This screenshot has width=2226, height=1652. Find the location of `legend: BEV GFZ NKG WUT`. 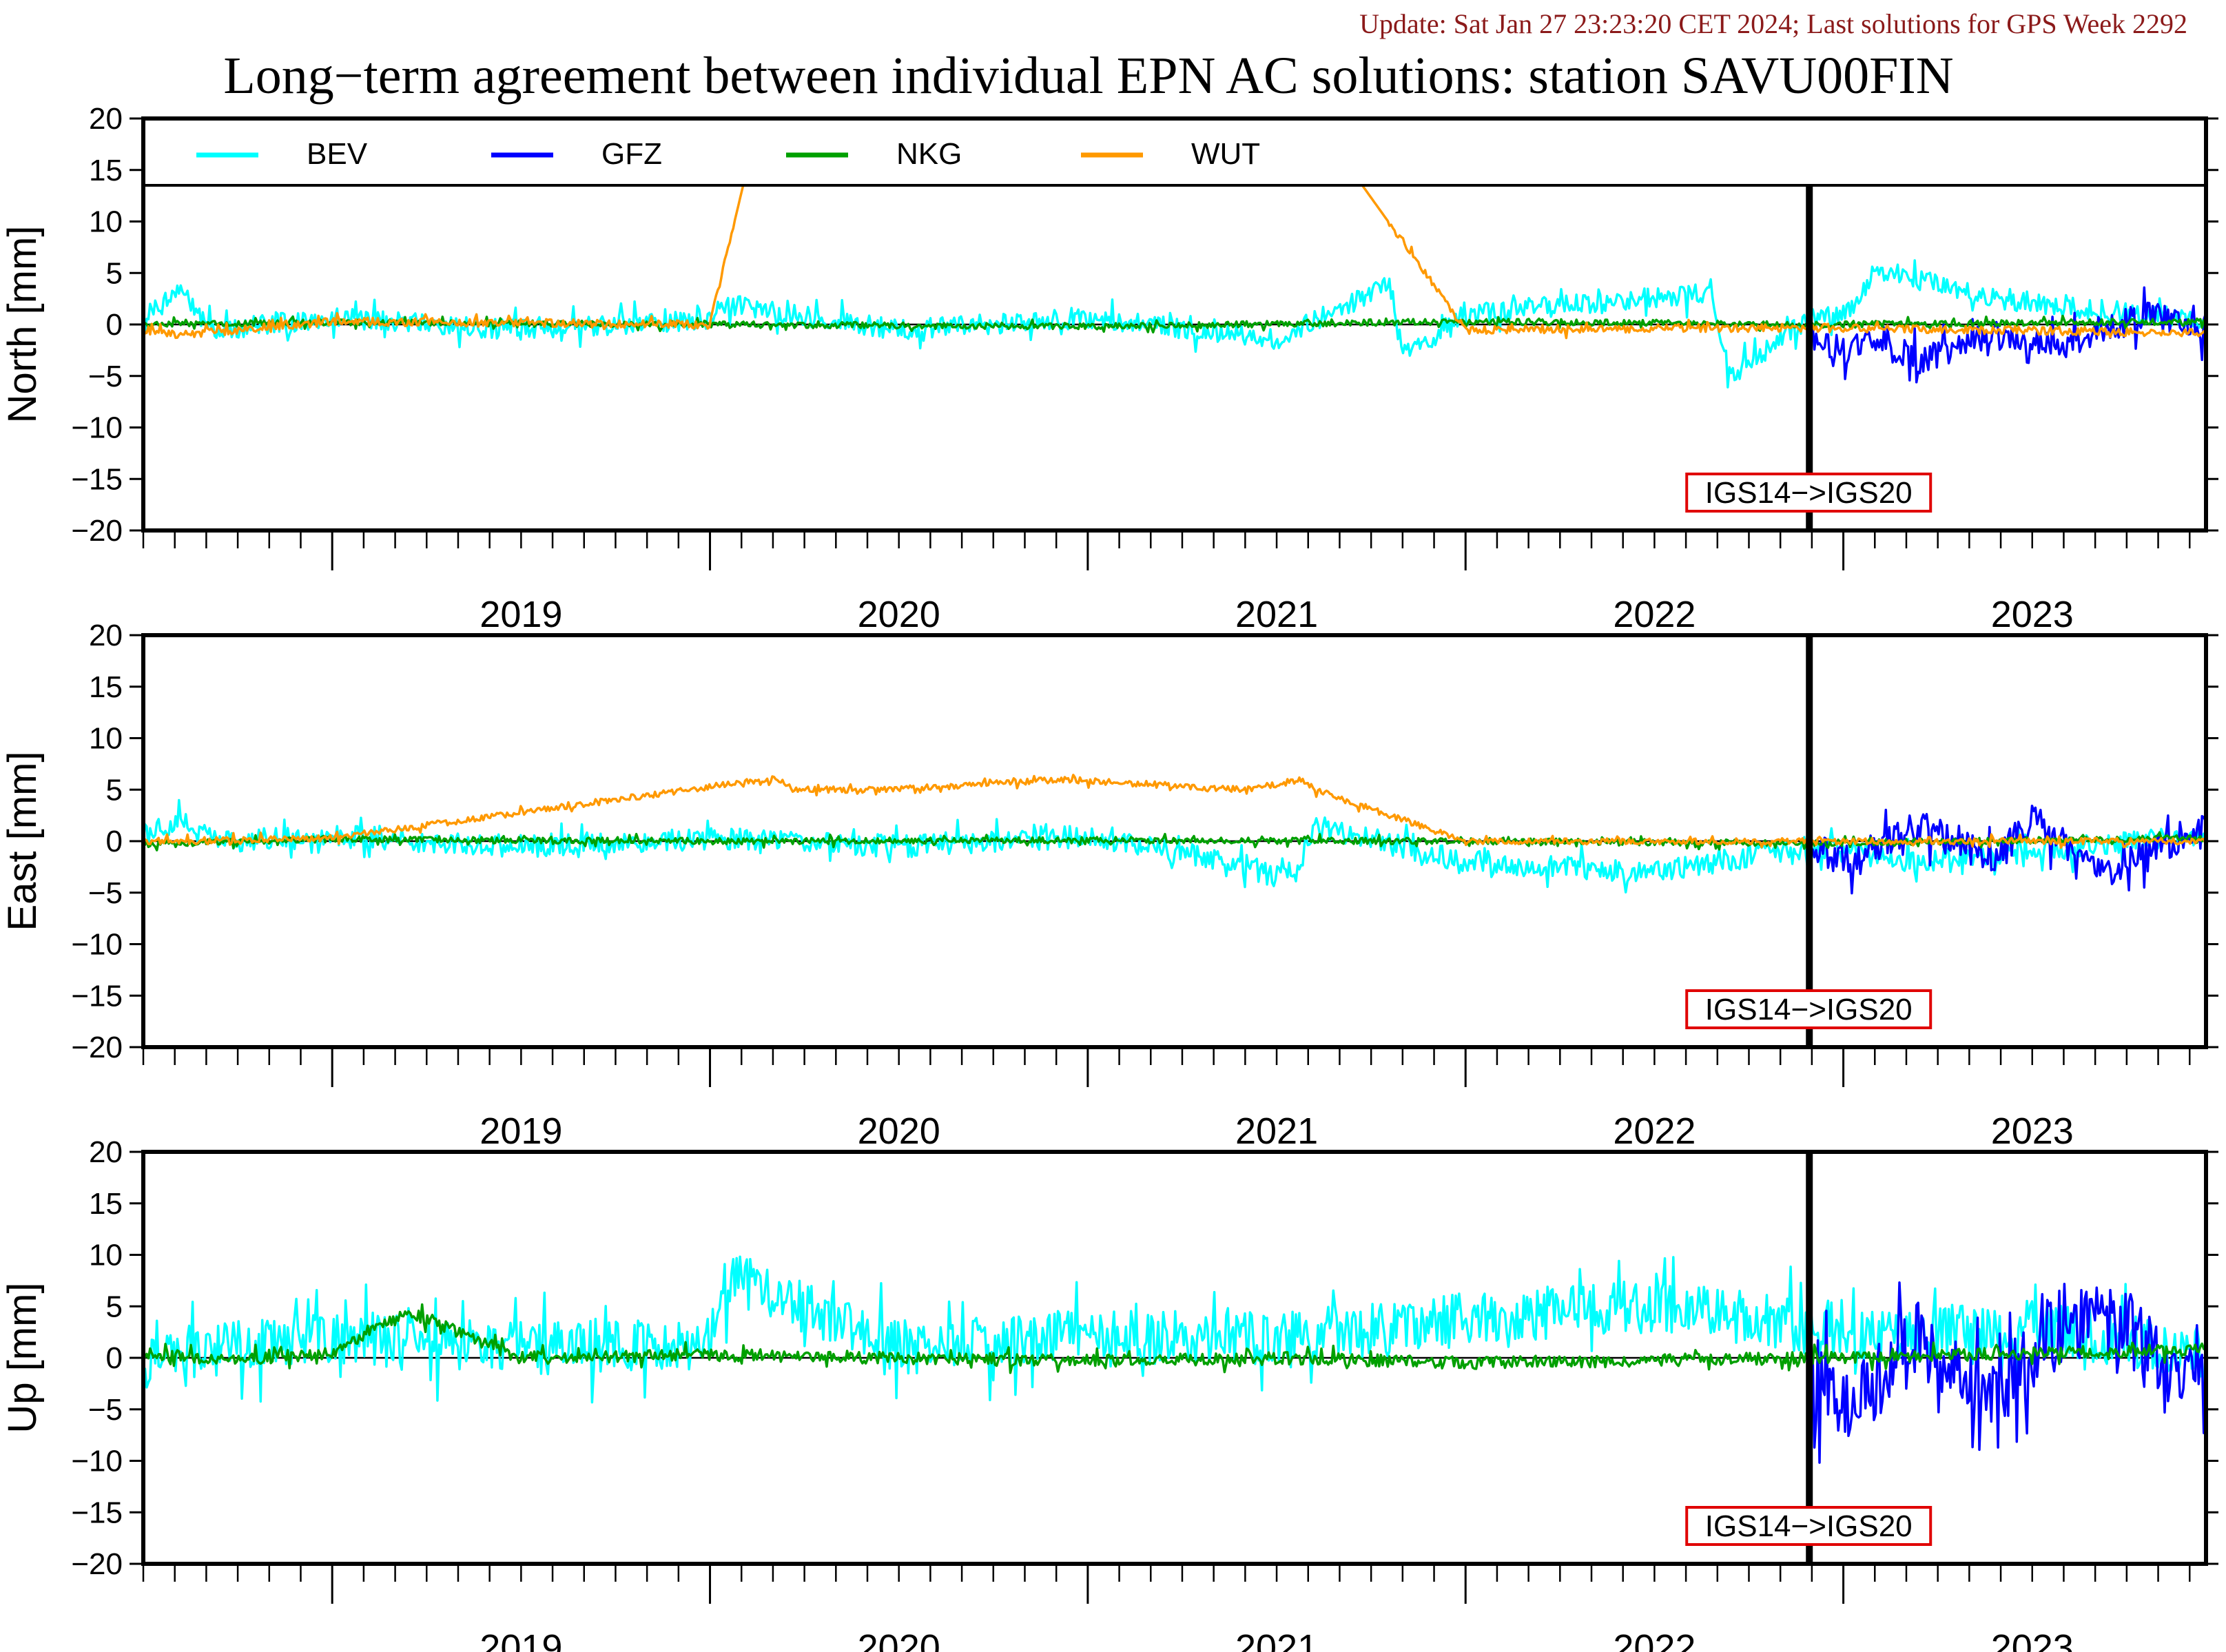

legend: BEV GFZ NKG WUT is located at coordinates (1174, 152).